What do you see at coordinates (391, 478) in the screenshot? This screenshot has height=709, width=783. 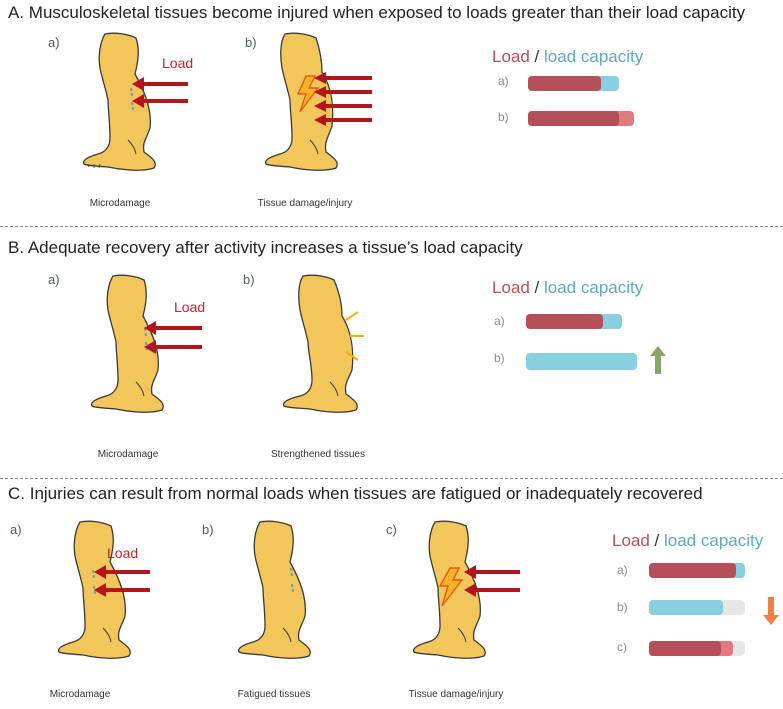 I see `divider-b-c` at bounding box center [391, 478].